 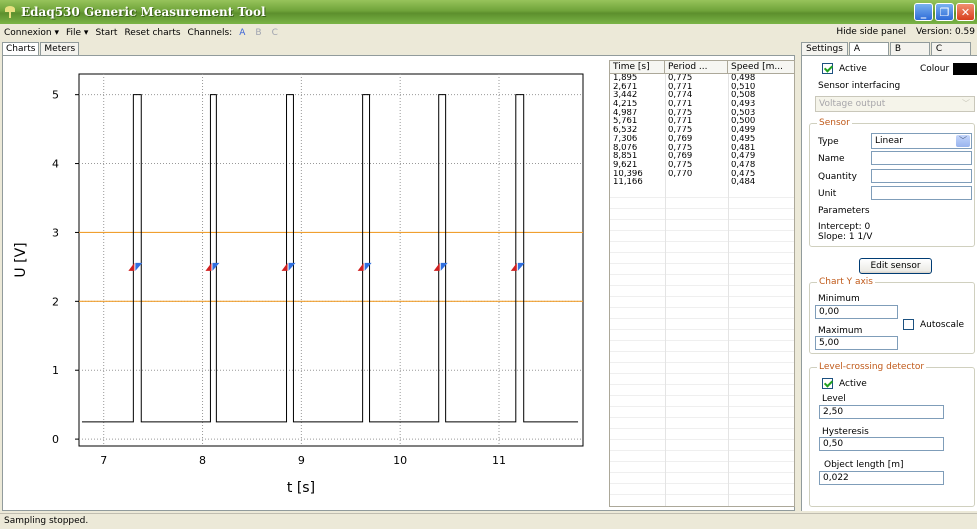 What do you see at coordinates (881, 444) in the screenshot?
I see `hysteresis-field: 0,50` at bounding box center [881, 444].